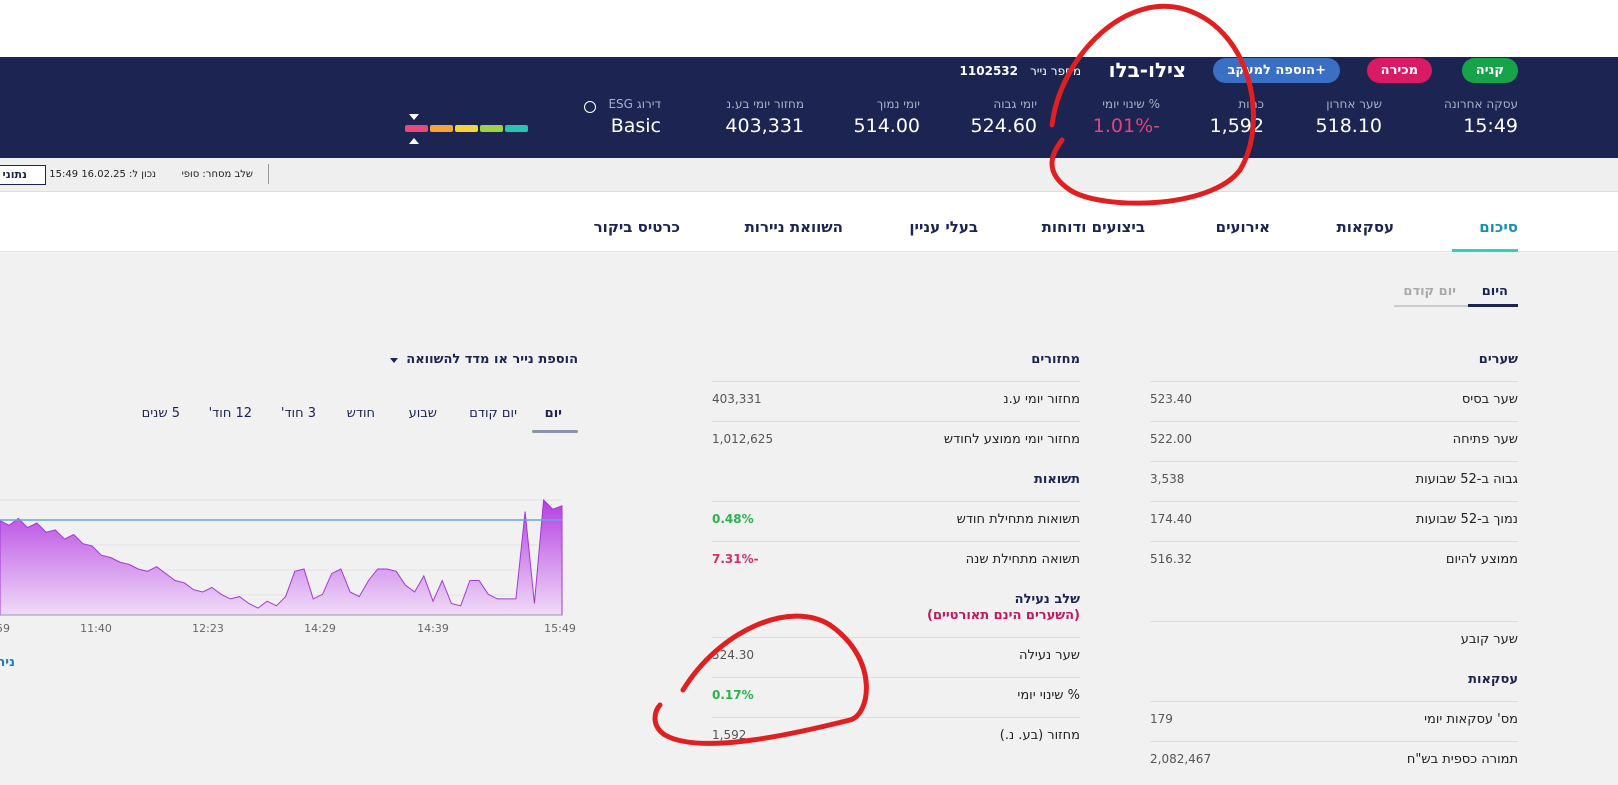  Describe the element at coordinates (1276, 70) in the screenshot. I see `action-button: +הוספה למעקב` at that location.